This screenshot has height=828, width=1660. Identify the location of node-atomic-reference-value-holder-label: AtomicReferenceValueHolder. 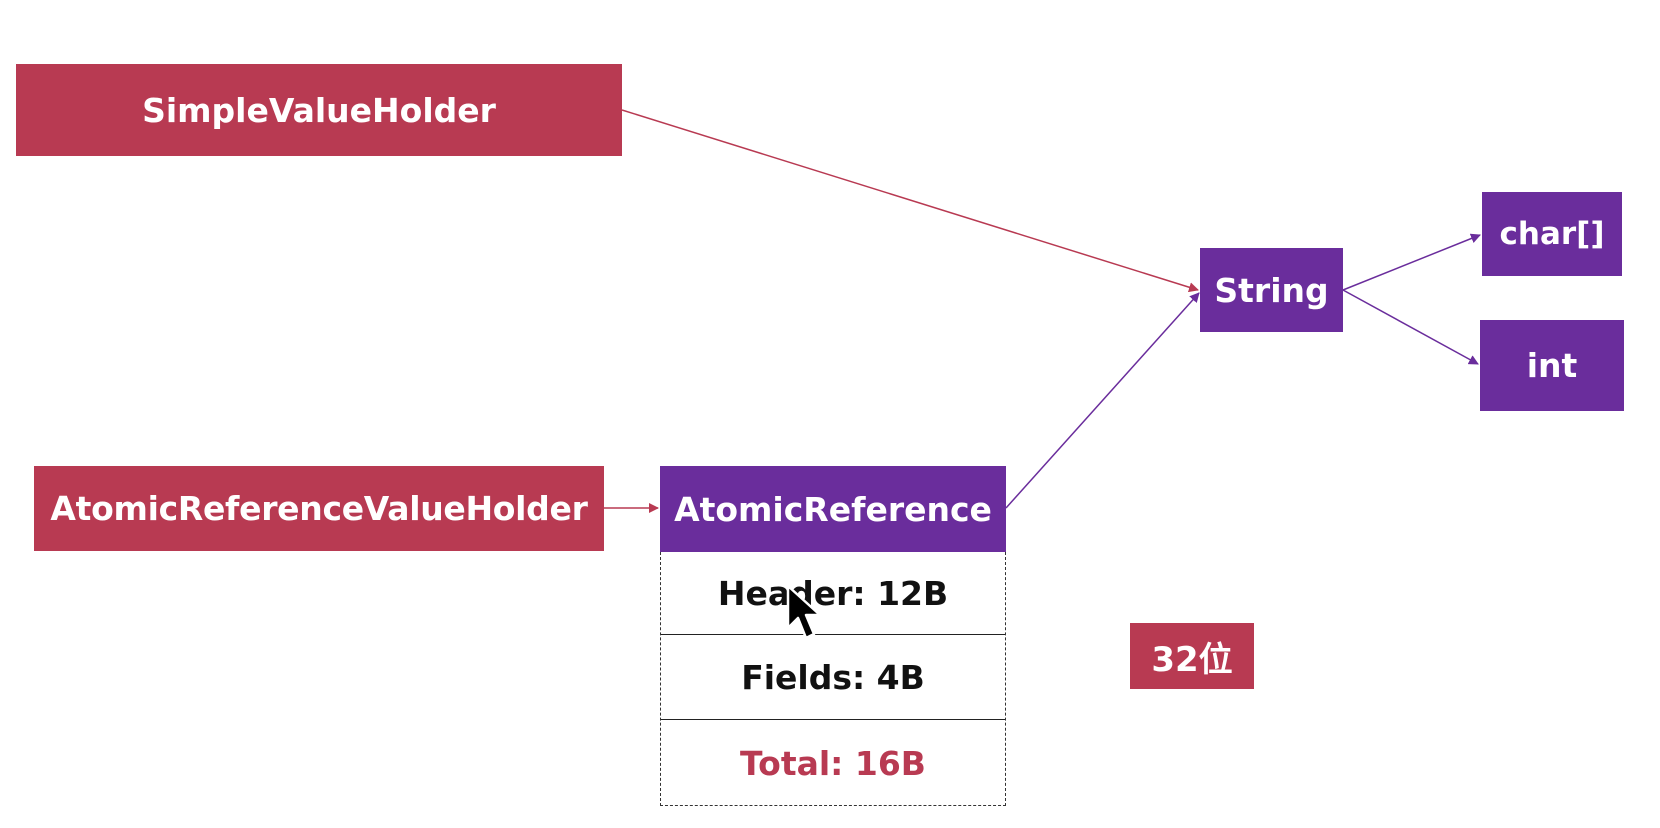
(319, 508).